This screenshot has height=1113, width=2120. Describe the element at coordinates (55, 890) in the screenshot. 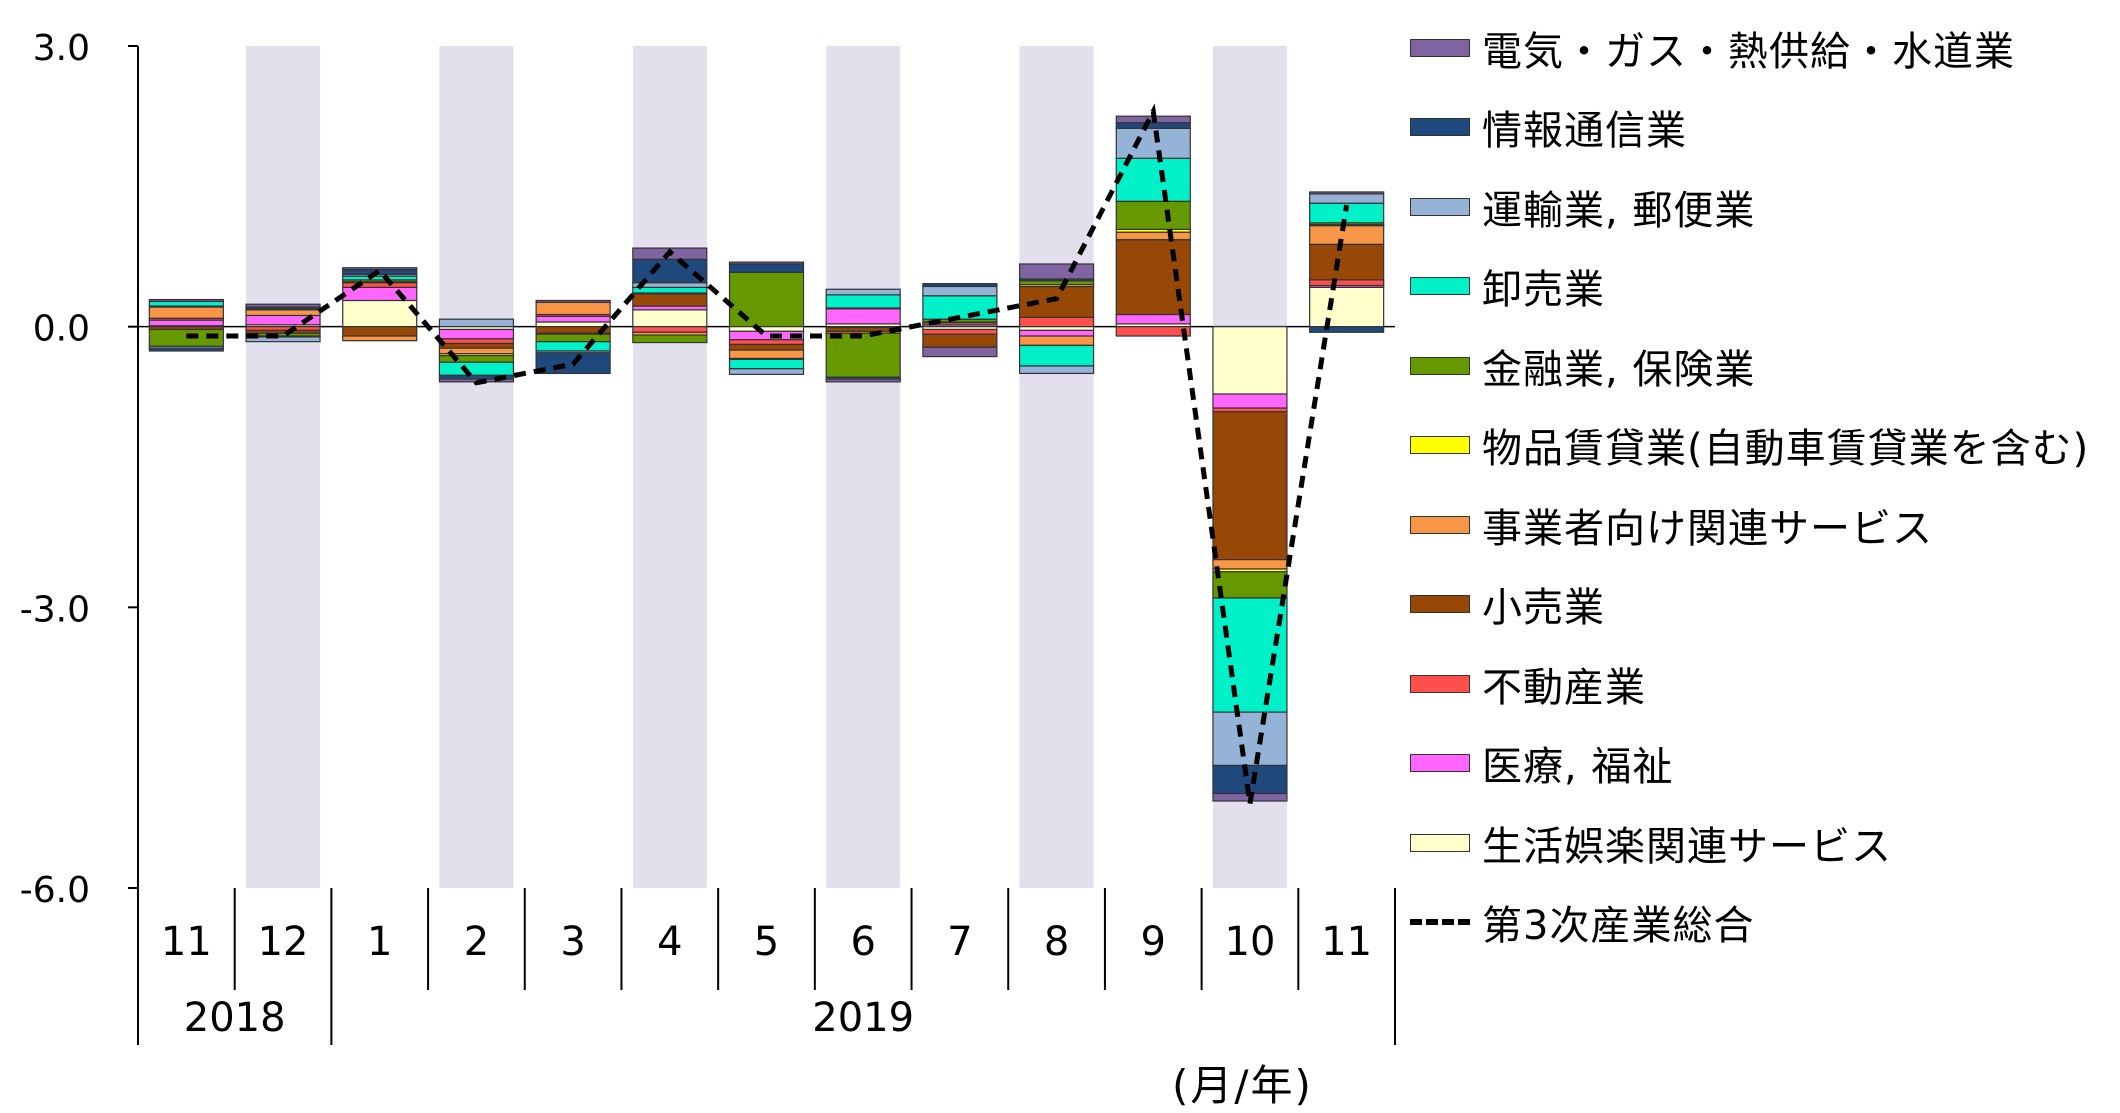

I see `y-tick-label: -6.0` at that location.